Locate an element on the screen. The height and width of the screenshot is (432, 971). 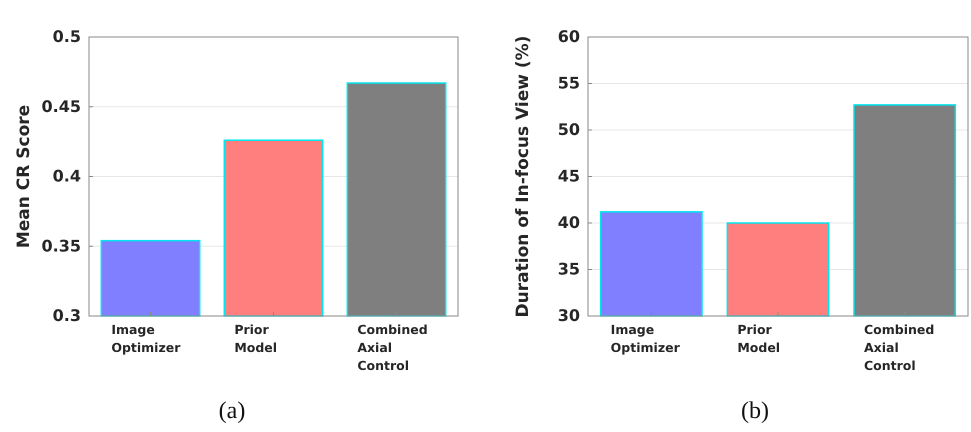
y-tick-label: 0.4 is located at coordinates (66, 176).